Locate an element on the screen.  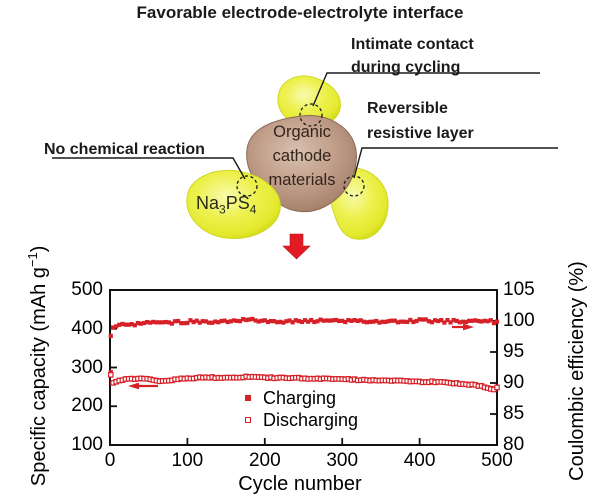
electrolyte-formula-sub2: 4 is located at coordinates (253, 209).